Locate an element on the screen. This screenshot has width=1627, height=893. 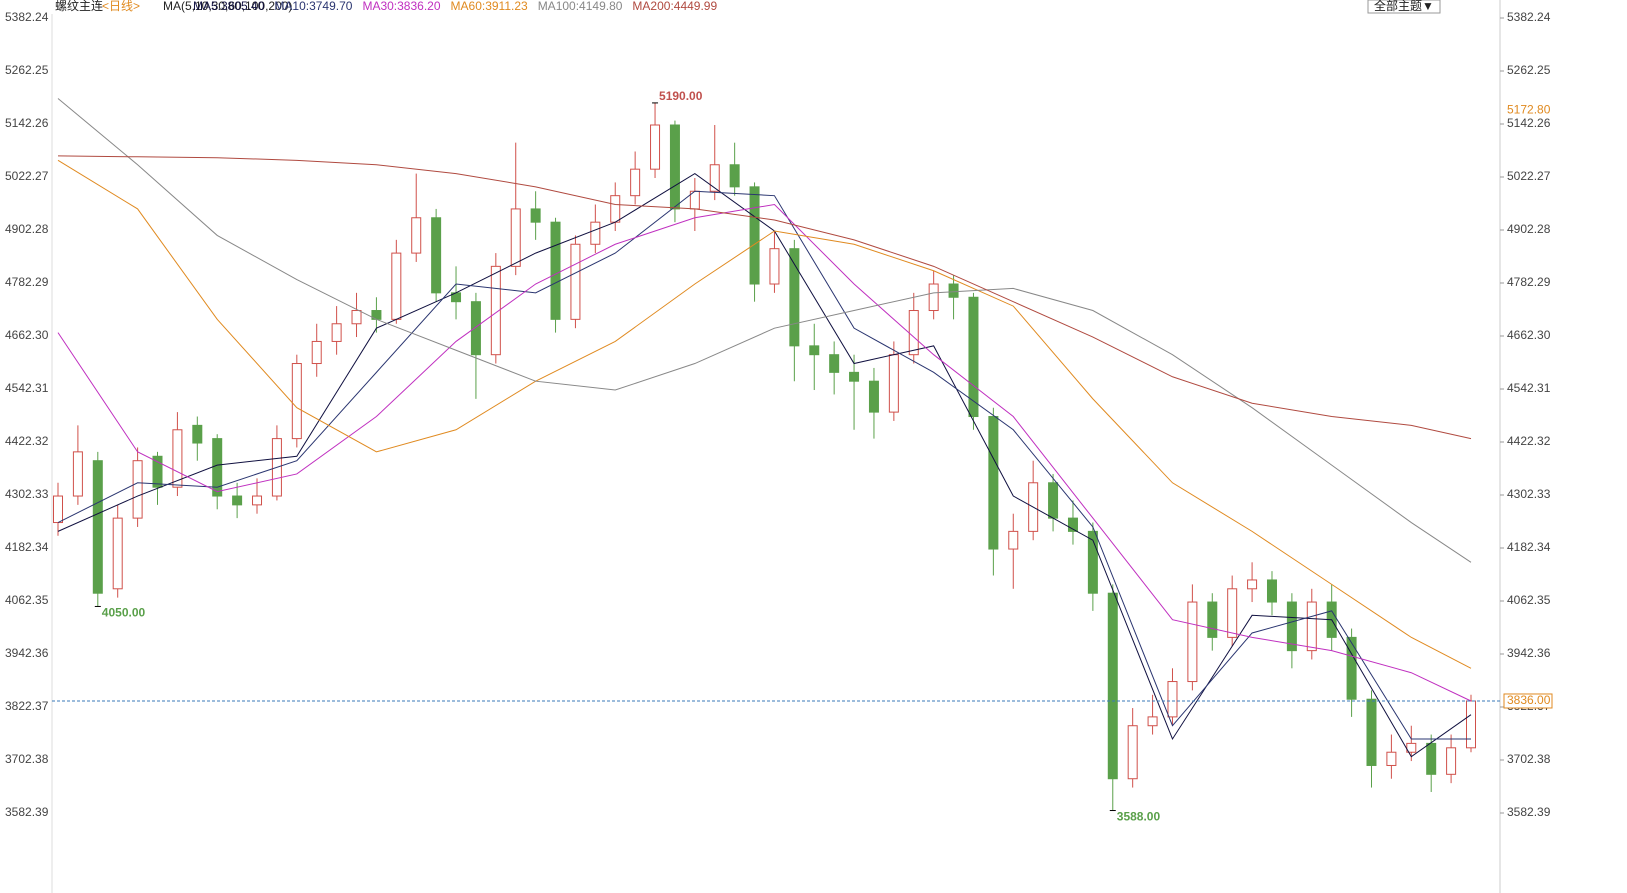
y-tick-label: 4062.35 is located at coordinates (27, 600).